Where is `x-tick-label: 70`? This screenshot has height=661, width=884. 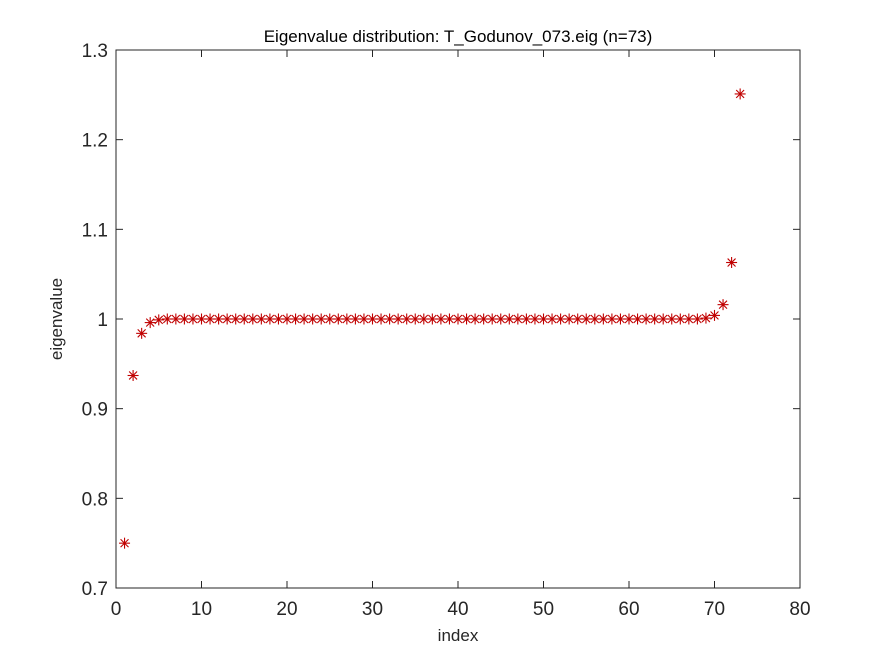
x-tick-label: 70 is located at coordinates (714, 609).